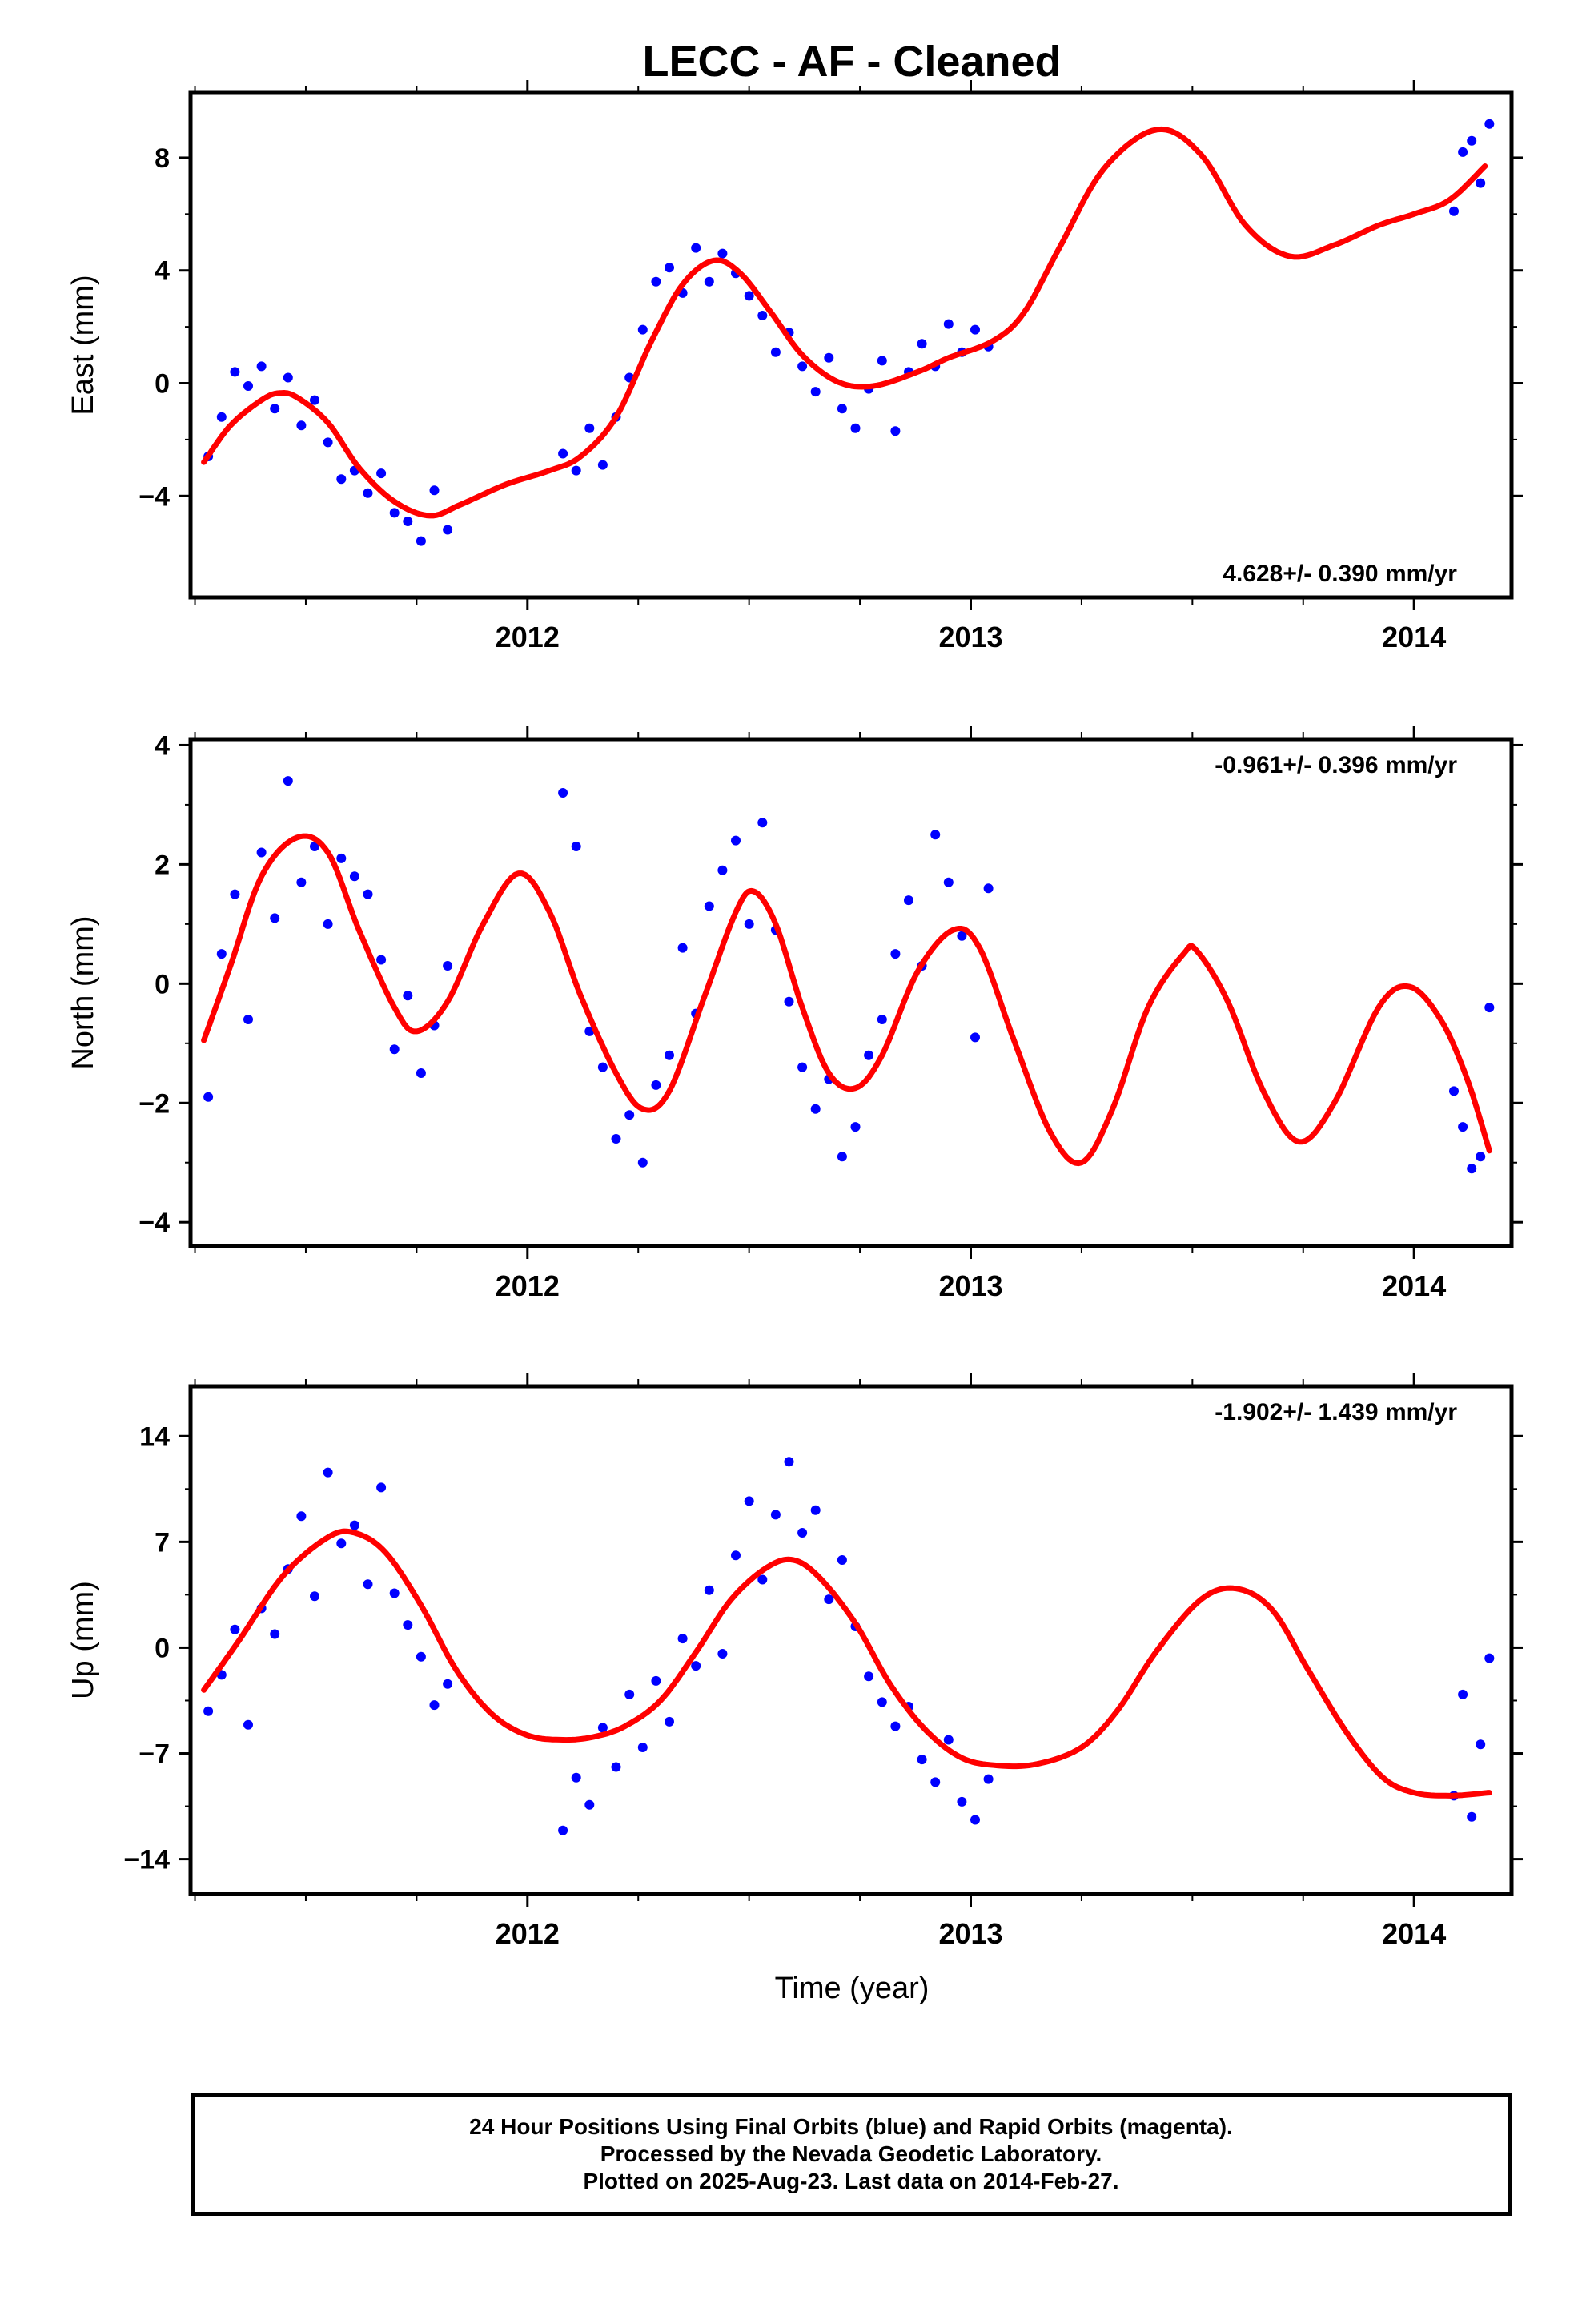  I want to click on y-tick-label: 2, so click(162, 865).